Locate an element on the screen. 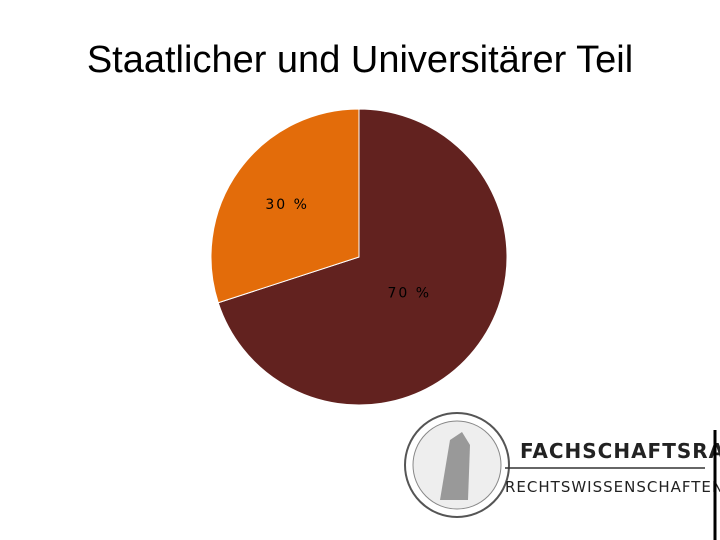  chart-title: Staatlicher und Universitärer Teil is located at coordinates (360, 60).